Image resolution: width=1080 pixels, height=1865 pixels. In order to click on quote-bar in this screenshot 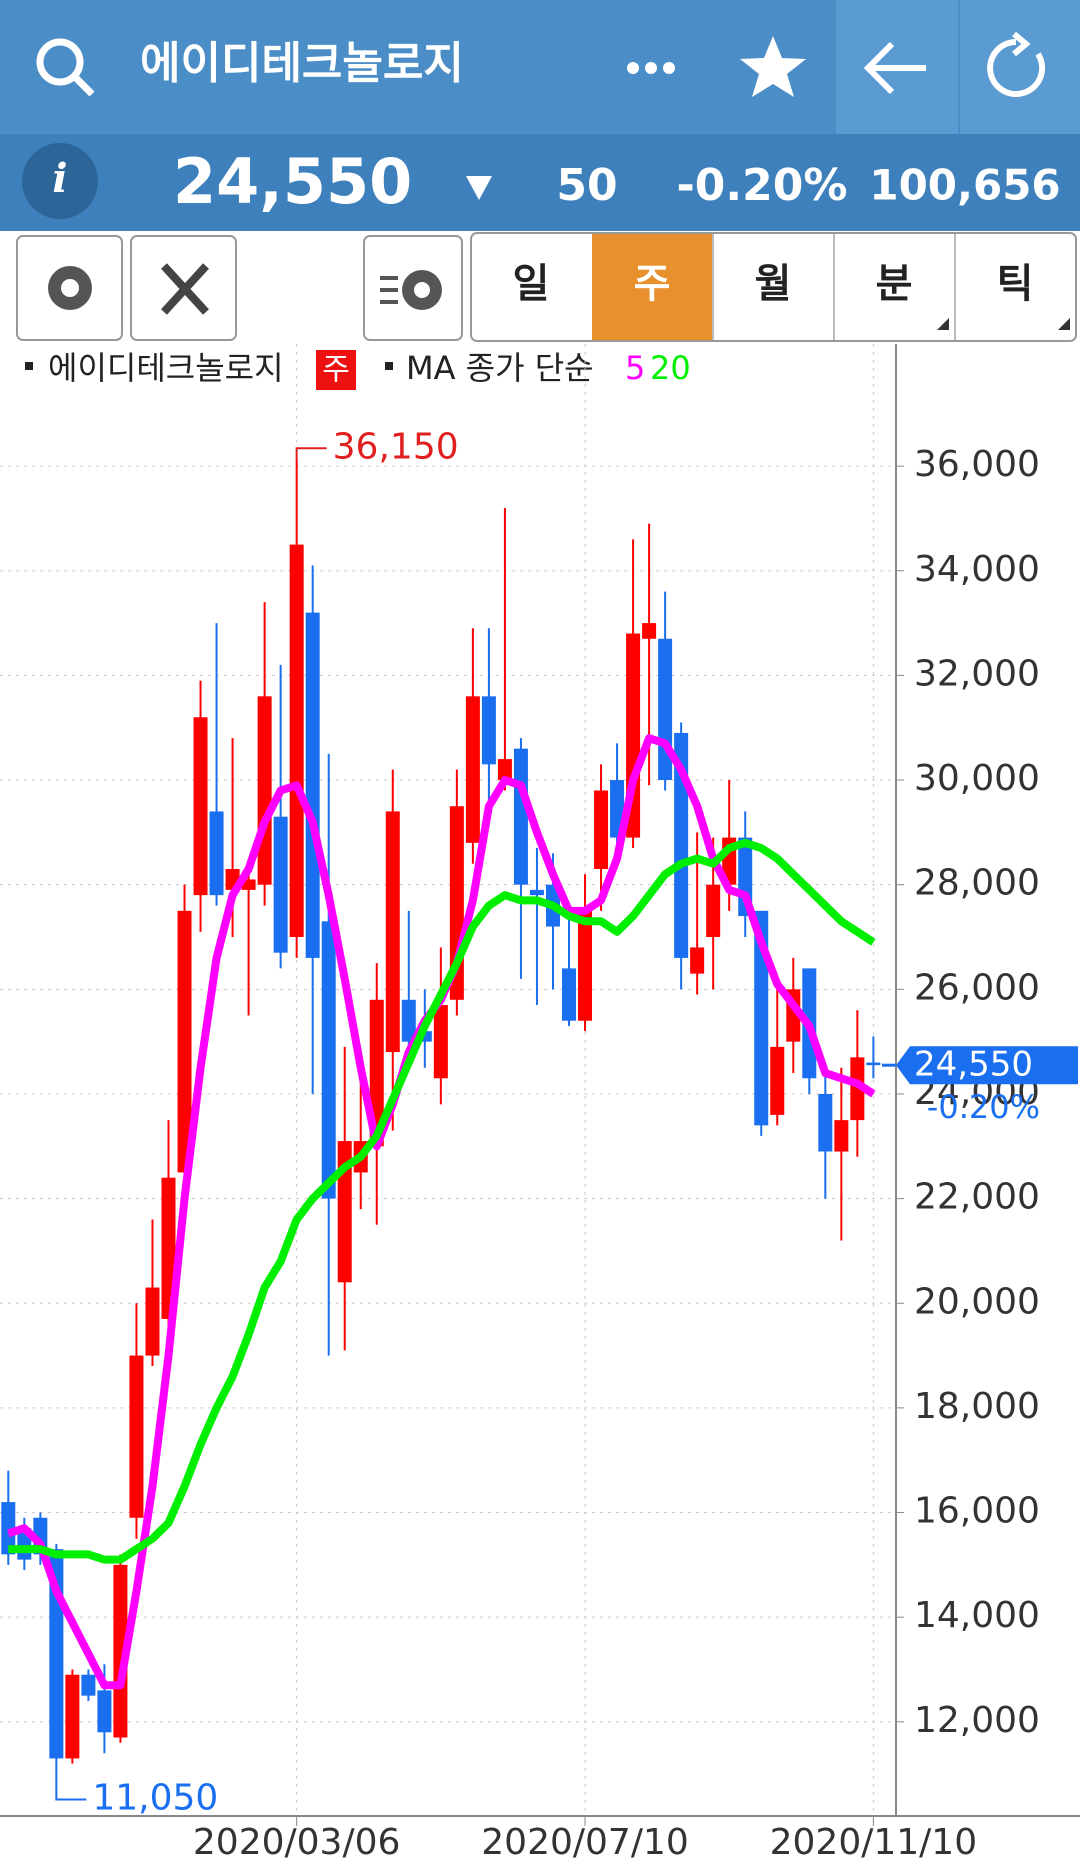, I will do `click(540, 182)`.